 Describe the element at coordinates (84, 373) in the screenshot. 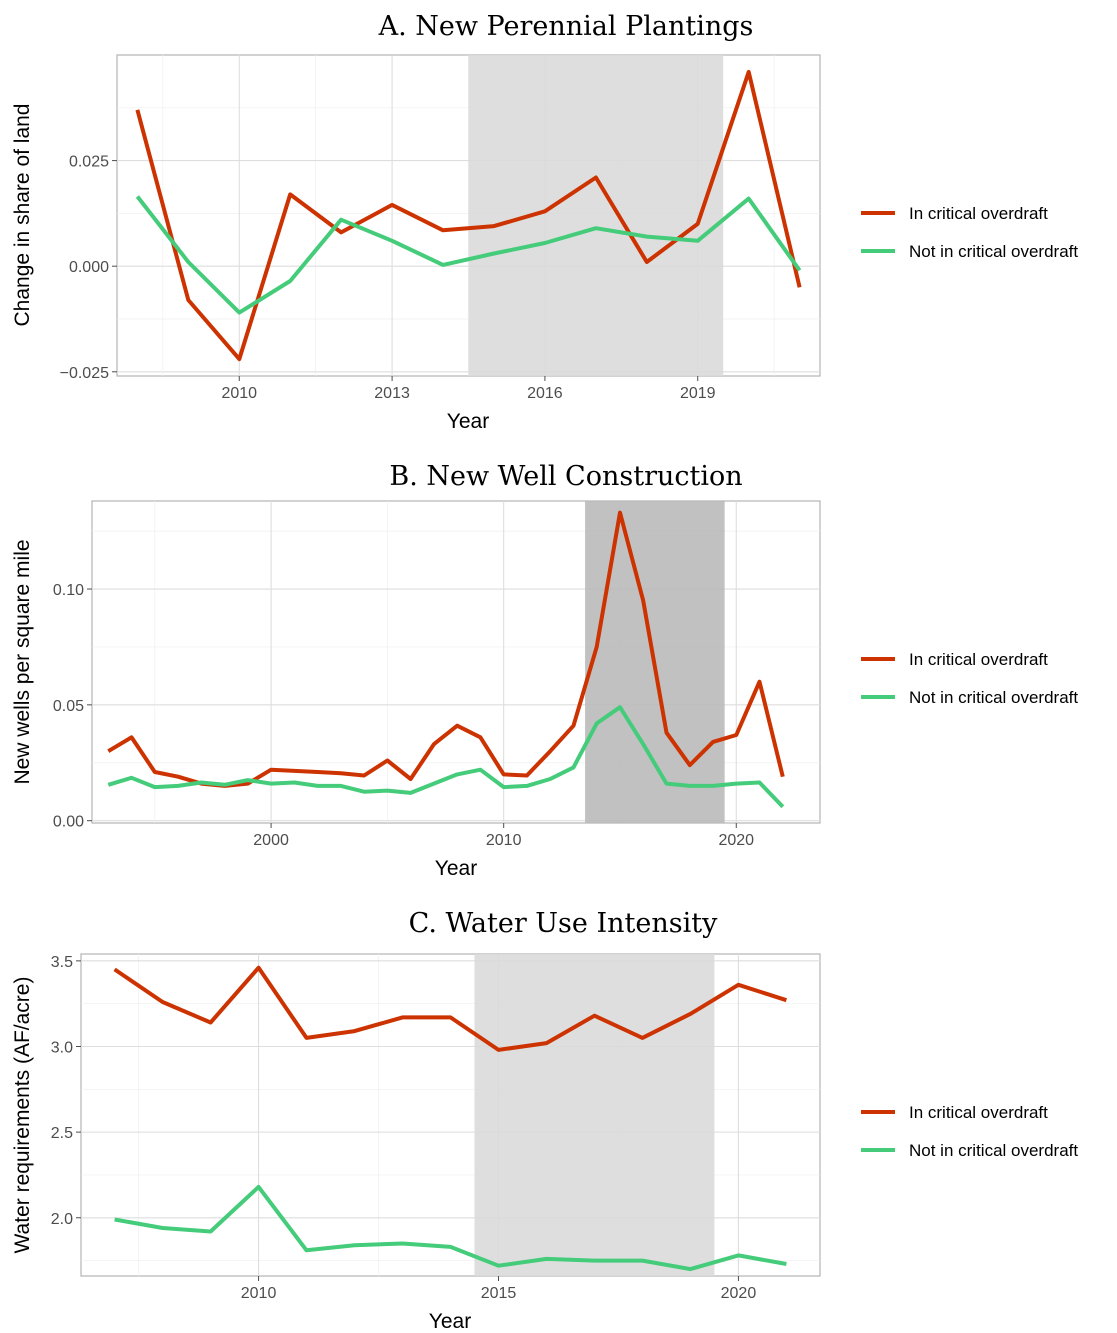

I see `y-tick-label: −0.025` at that location.